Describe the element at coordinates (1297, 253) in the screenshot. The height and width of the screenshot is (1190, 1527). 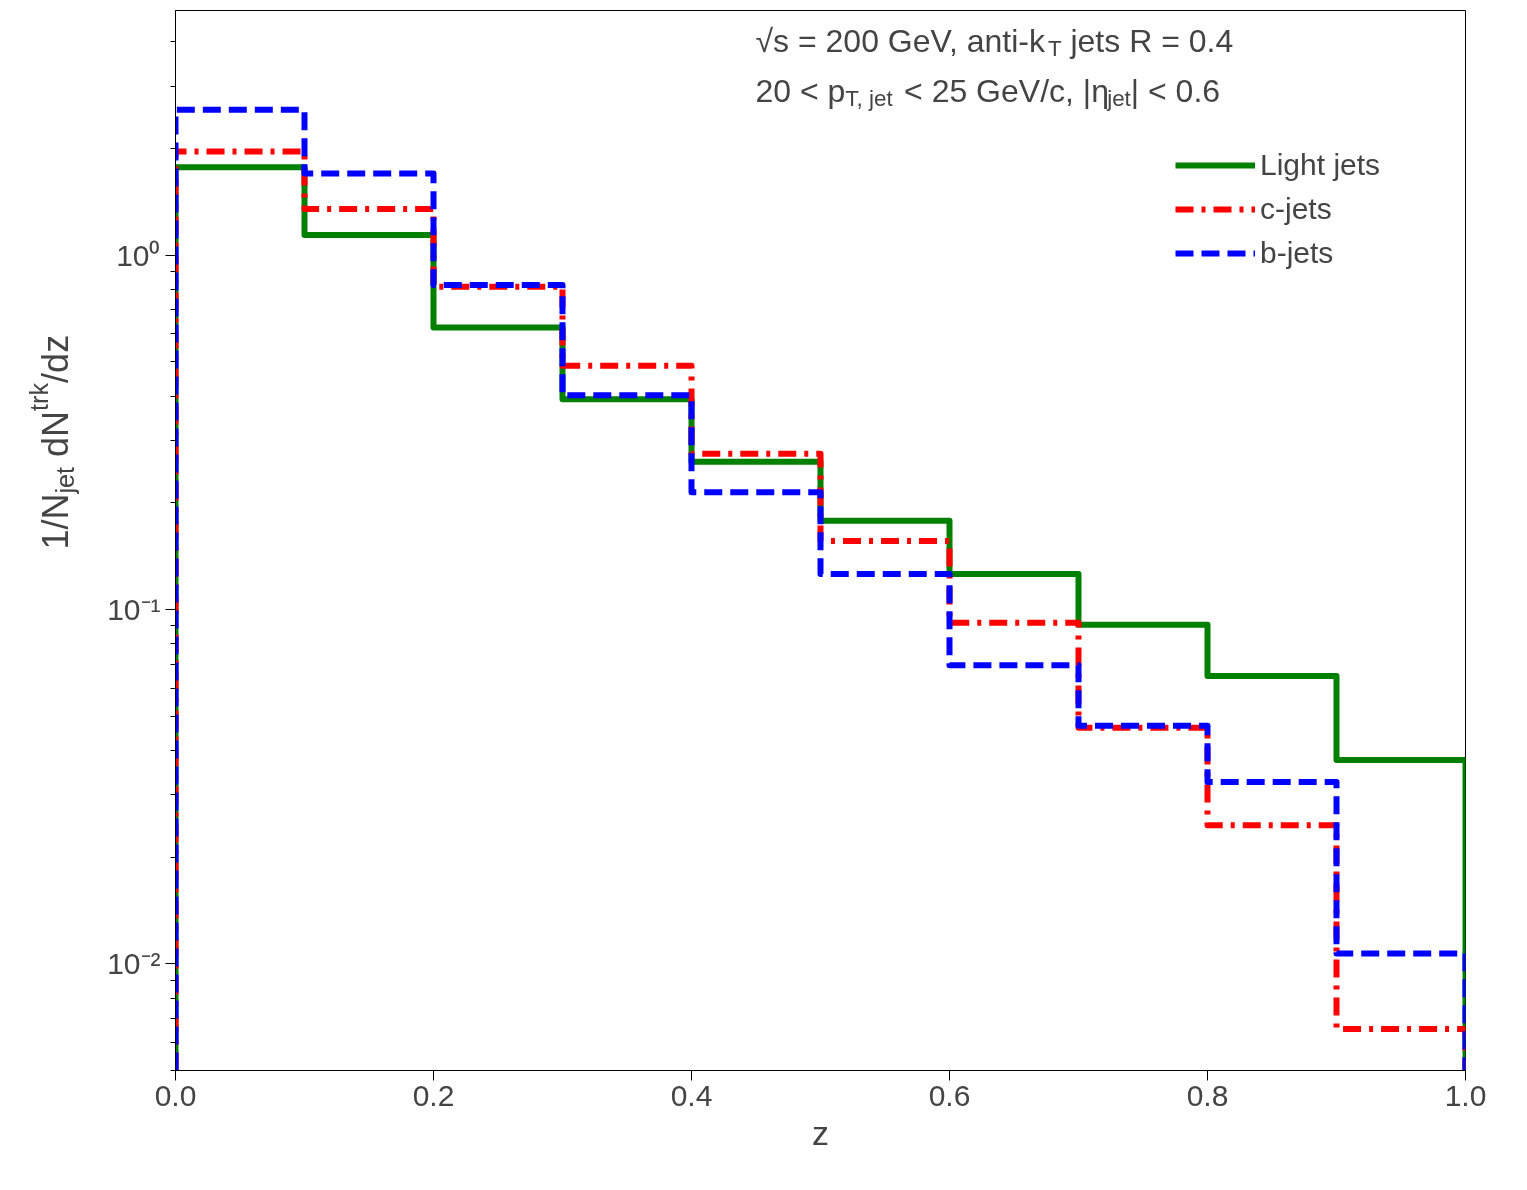
I see `legend-label: b-jets` at that location.